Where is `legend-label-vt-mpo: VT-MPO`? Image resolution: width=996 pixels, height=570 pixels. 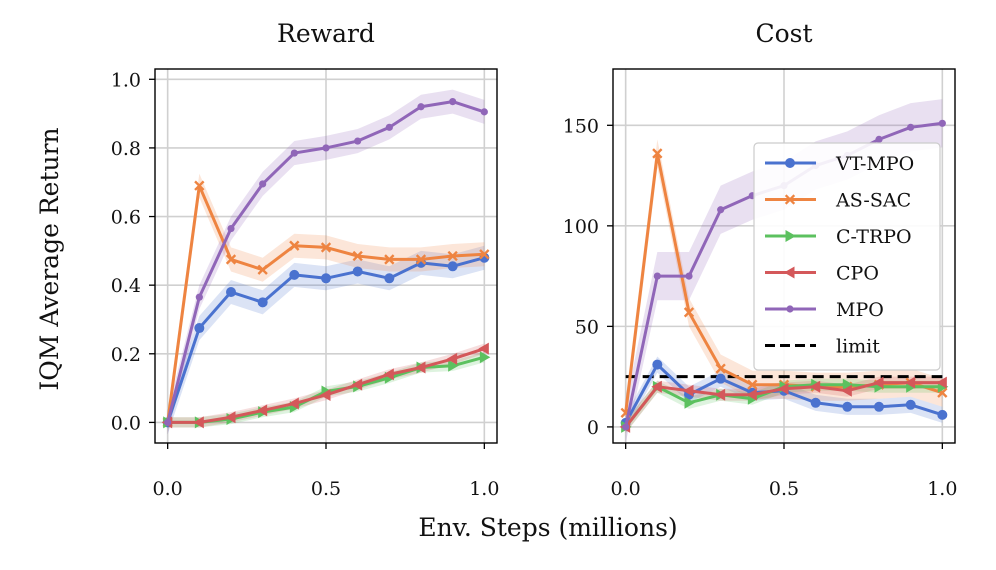 legend-label-vt-mpo: VT-MPO is located at coordinates (874, 164).